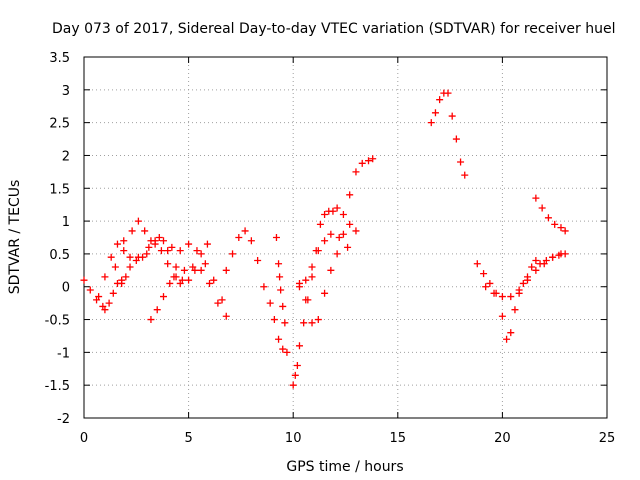  What do you see at coordinates (57, 321) in the screenshot?
I see `y-tick-label: -0.5` at bounding box center [57, 321].